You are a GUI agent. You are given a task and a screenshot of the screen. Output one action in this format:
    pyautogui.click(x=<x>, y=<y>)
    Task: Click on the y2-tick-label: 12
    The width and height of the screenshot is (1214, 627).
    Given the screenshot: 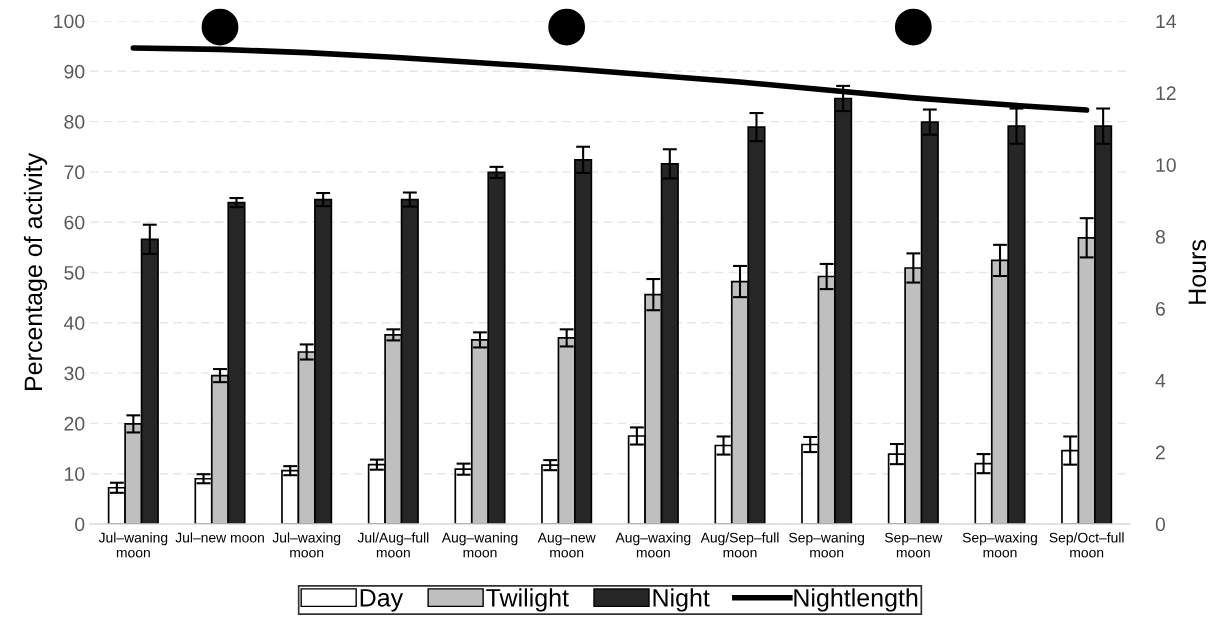 What is the action you would take?
    pyautogui.click(x=1166, y=93)
    